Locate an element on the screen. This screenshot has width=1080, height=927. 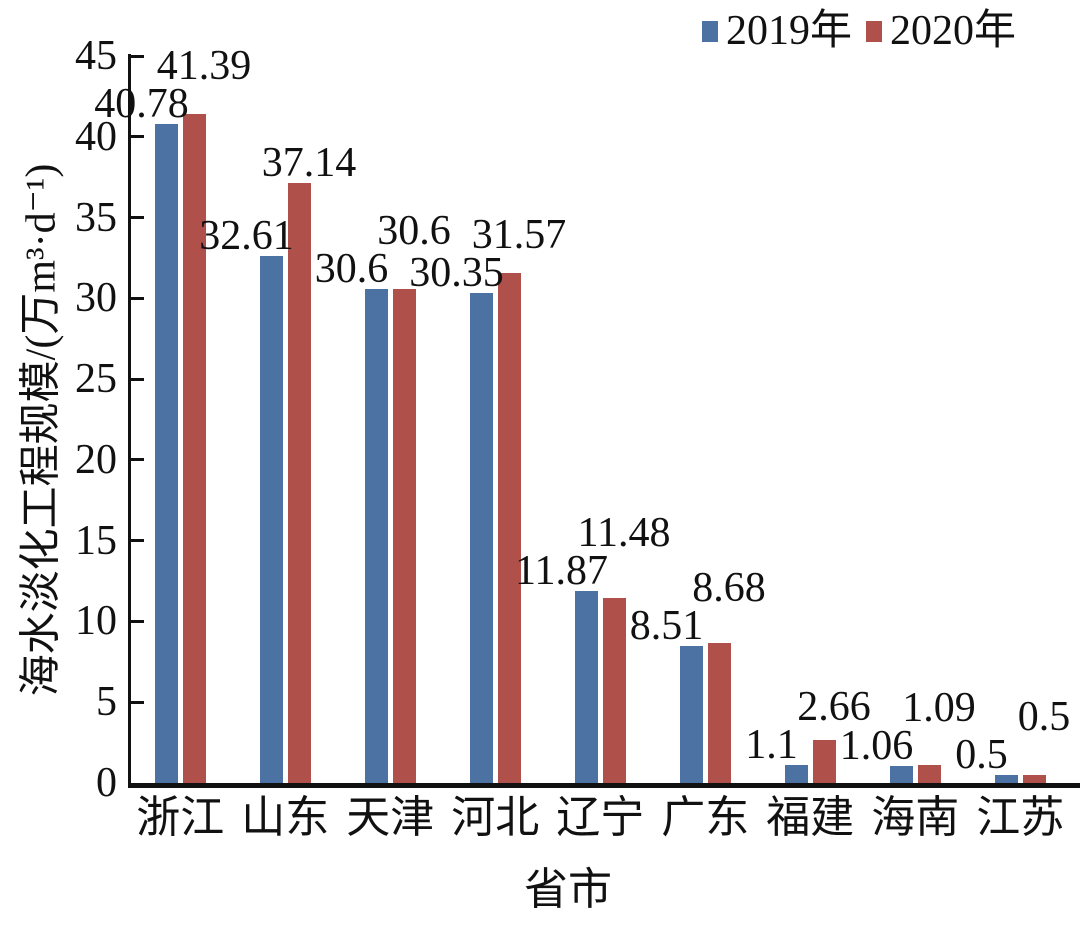
x-tick-label-jiangsu: 江苏 is located at coordinates (1020, 817).